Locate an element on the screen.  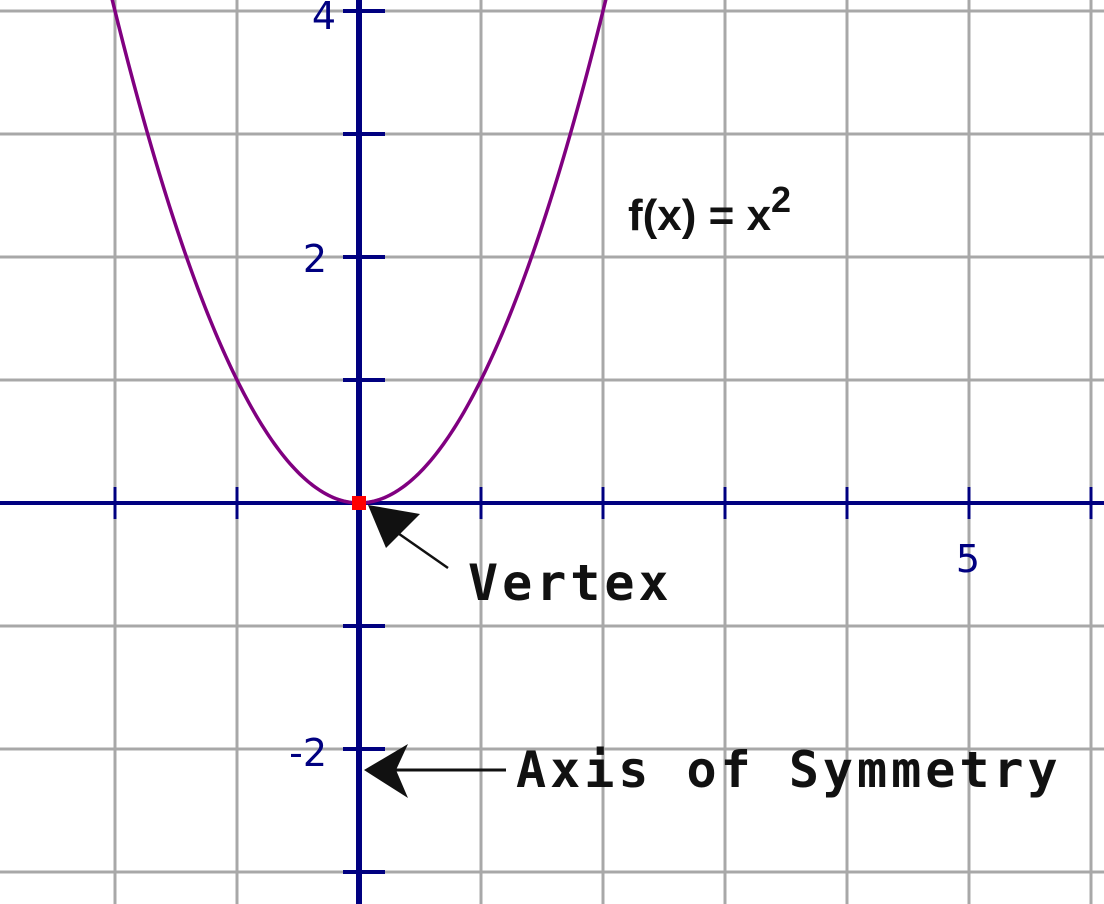
y-tick-label-4: 4 is located at coordinates (324, 19).